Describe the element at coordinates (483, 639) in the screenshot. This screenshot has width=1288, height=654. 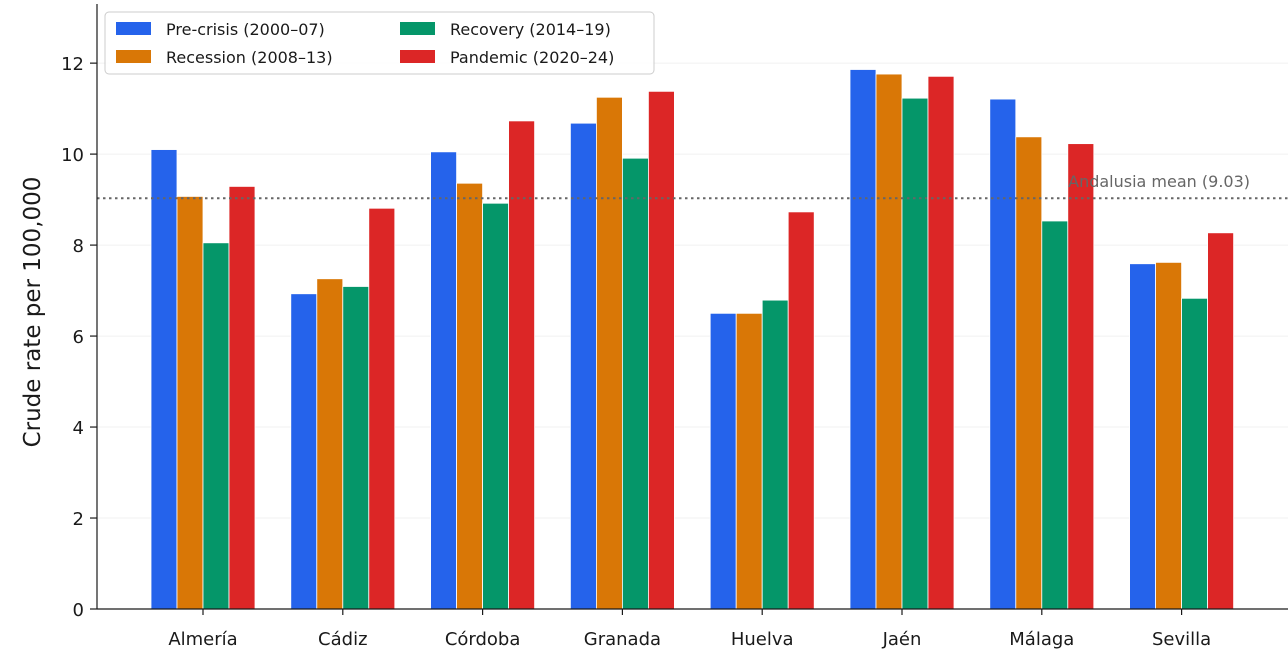
I see `x-tick-label: Córdoba` at that location.